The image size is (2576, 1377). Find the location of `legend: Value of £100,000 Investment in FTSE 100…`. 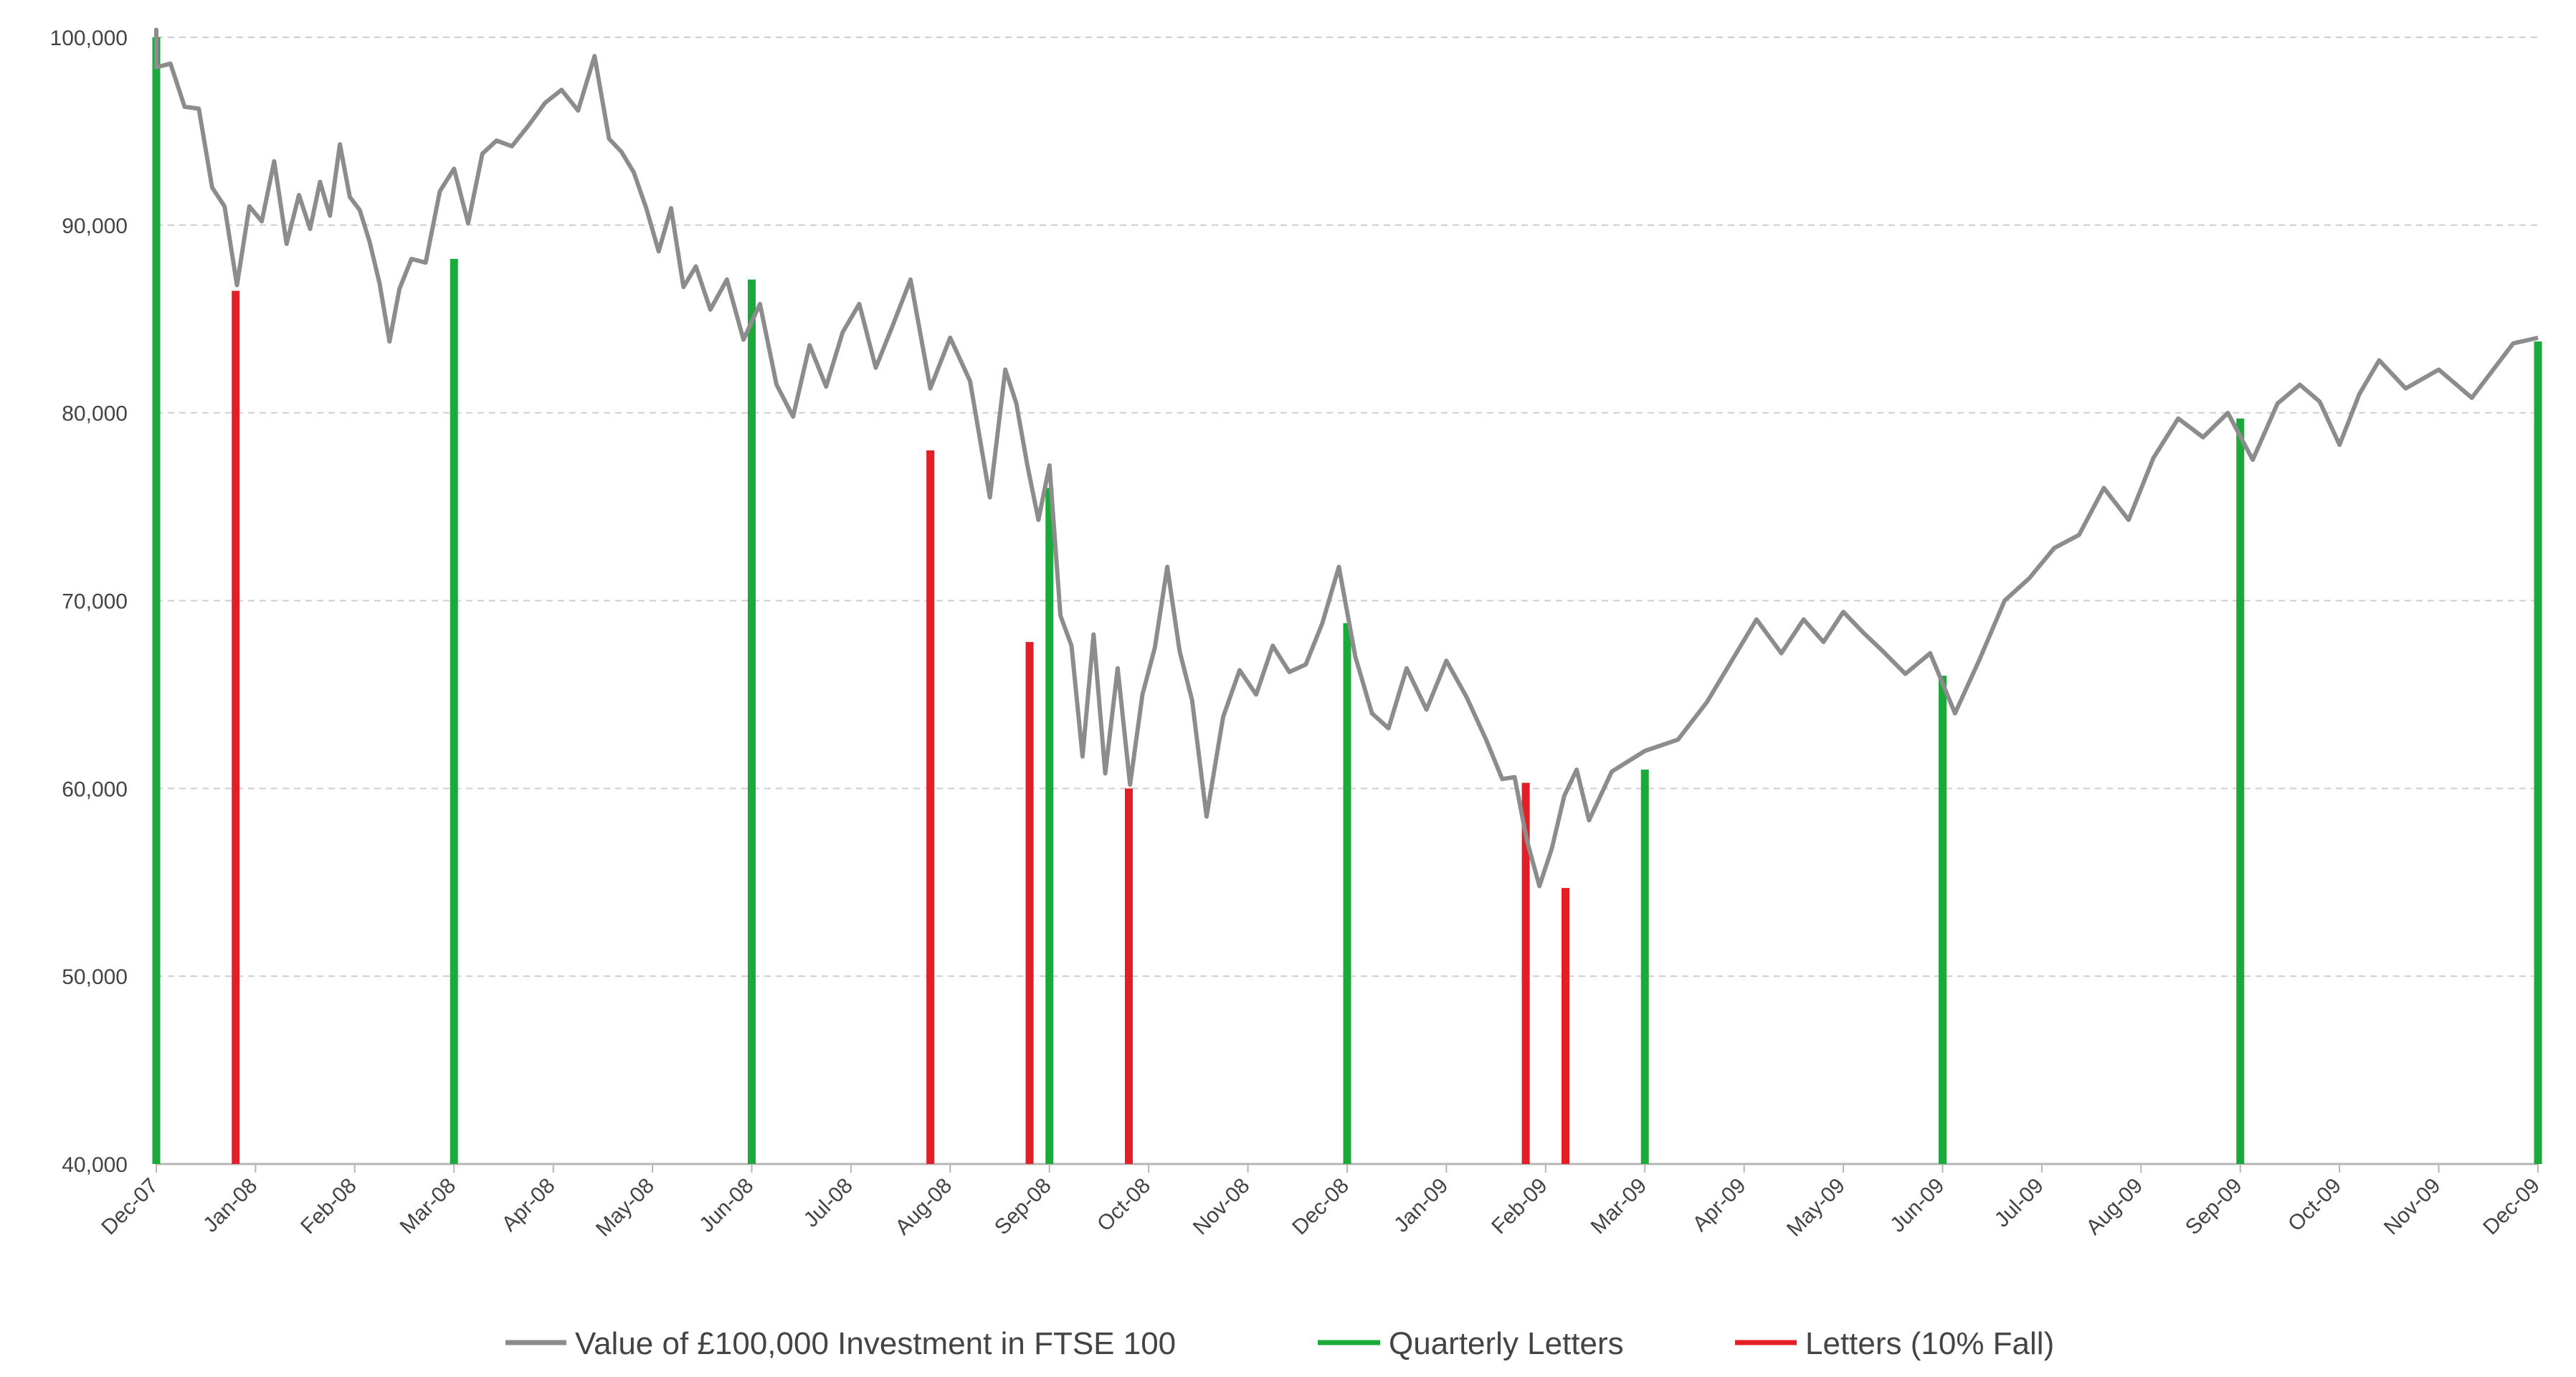

legend: Value of £100,000 Investment in FTSE 100… is located at coordinates (1279, 1343).